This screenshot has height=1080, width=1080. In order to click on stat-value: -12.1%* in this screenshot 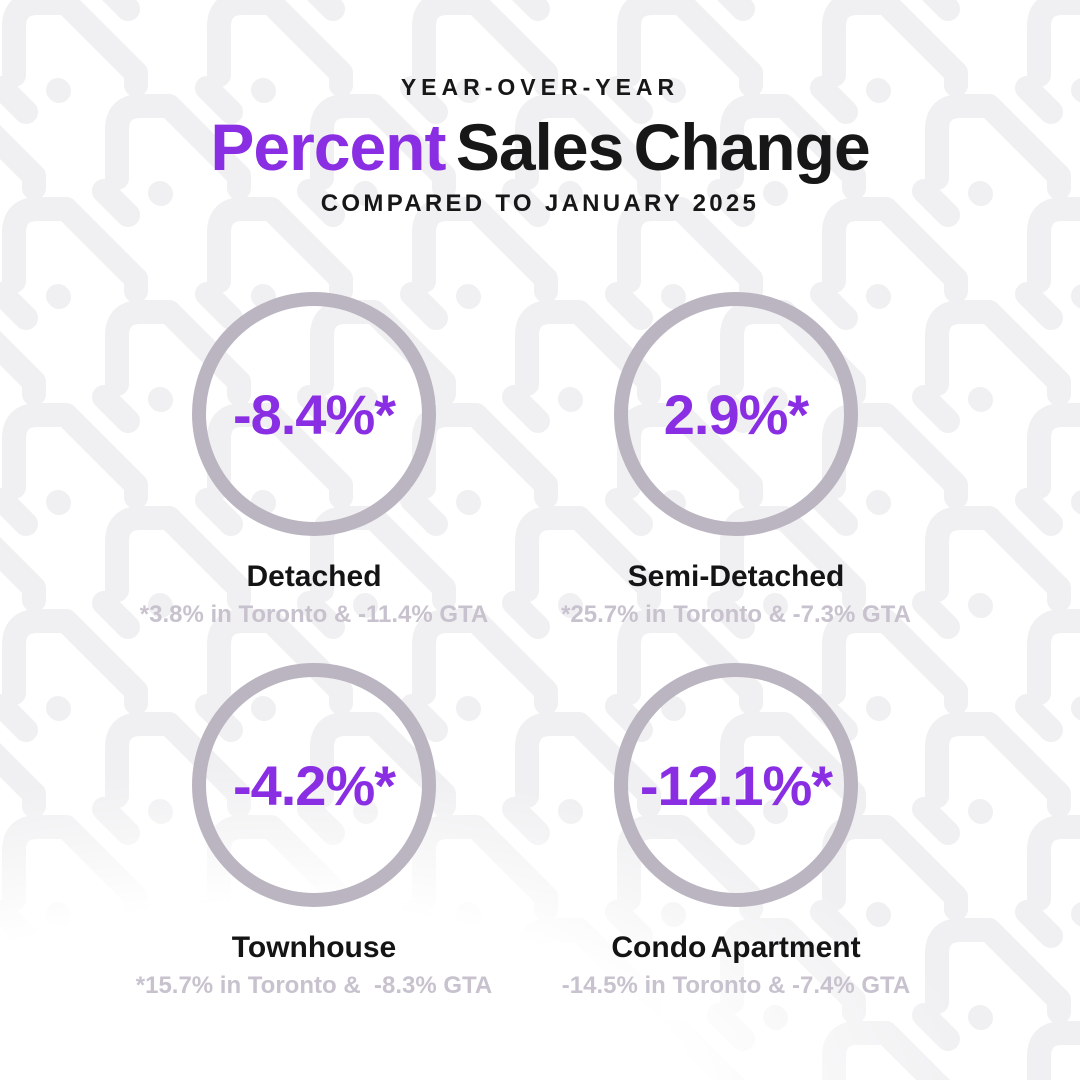, I will do `click(736, 785)`.